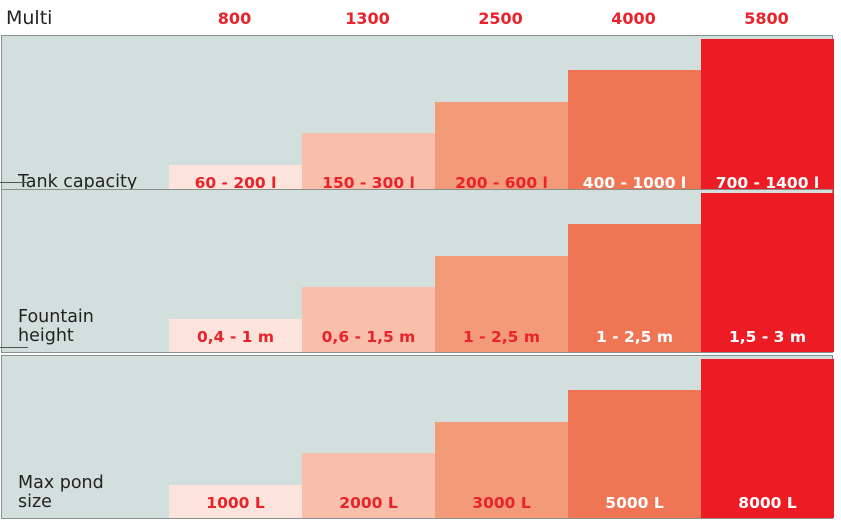 The width and height of the screenshot is (841, 520). I want to click on bar-2500: 200 - 600 l, so click(501, 150).